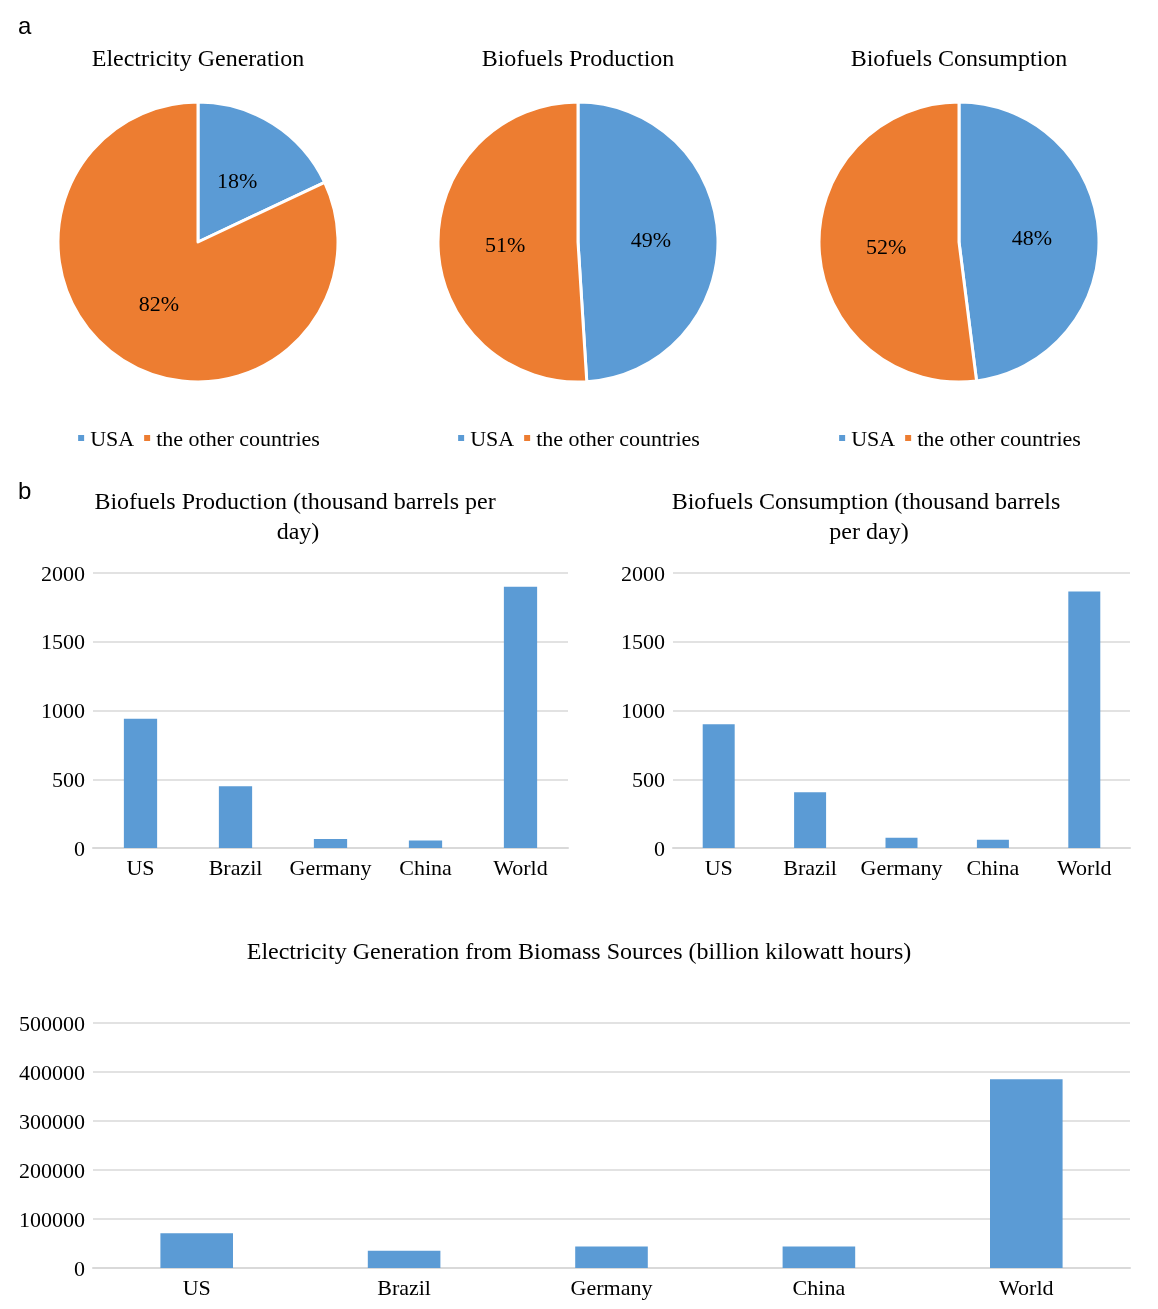 Image resolution: width=1158 pixels, height=1309 pixels. Describe the element at coordinates (869, 516) in the screenshot. I see `chart-title: Biofuels Consumption (thousand barrels per day)` at that location.